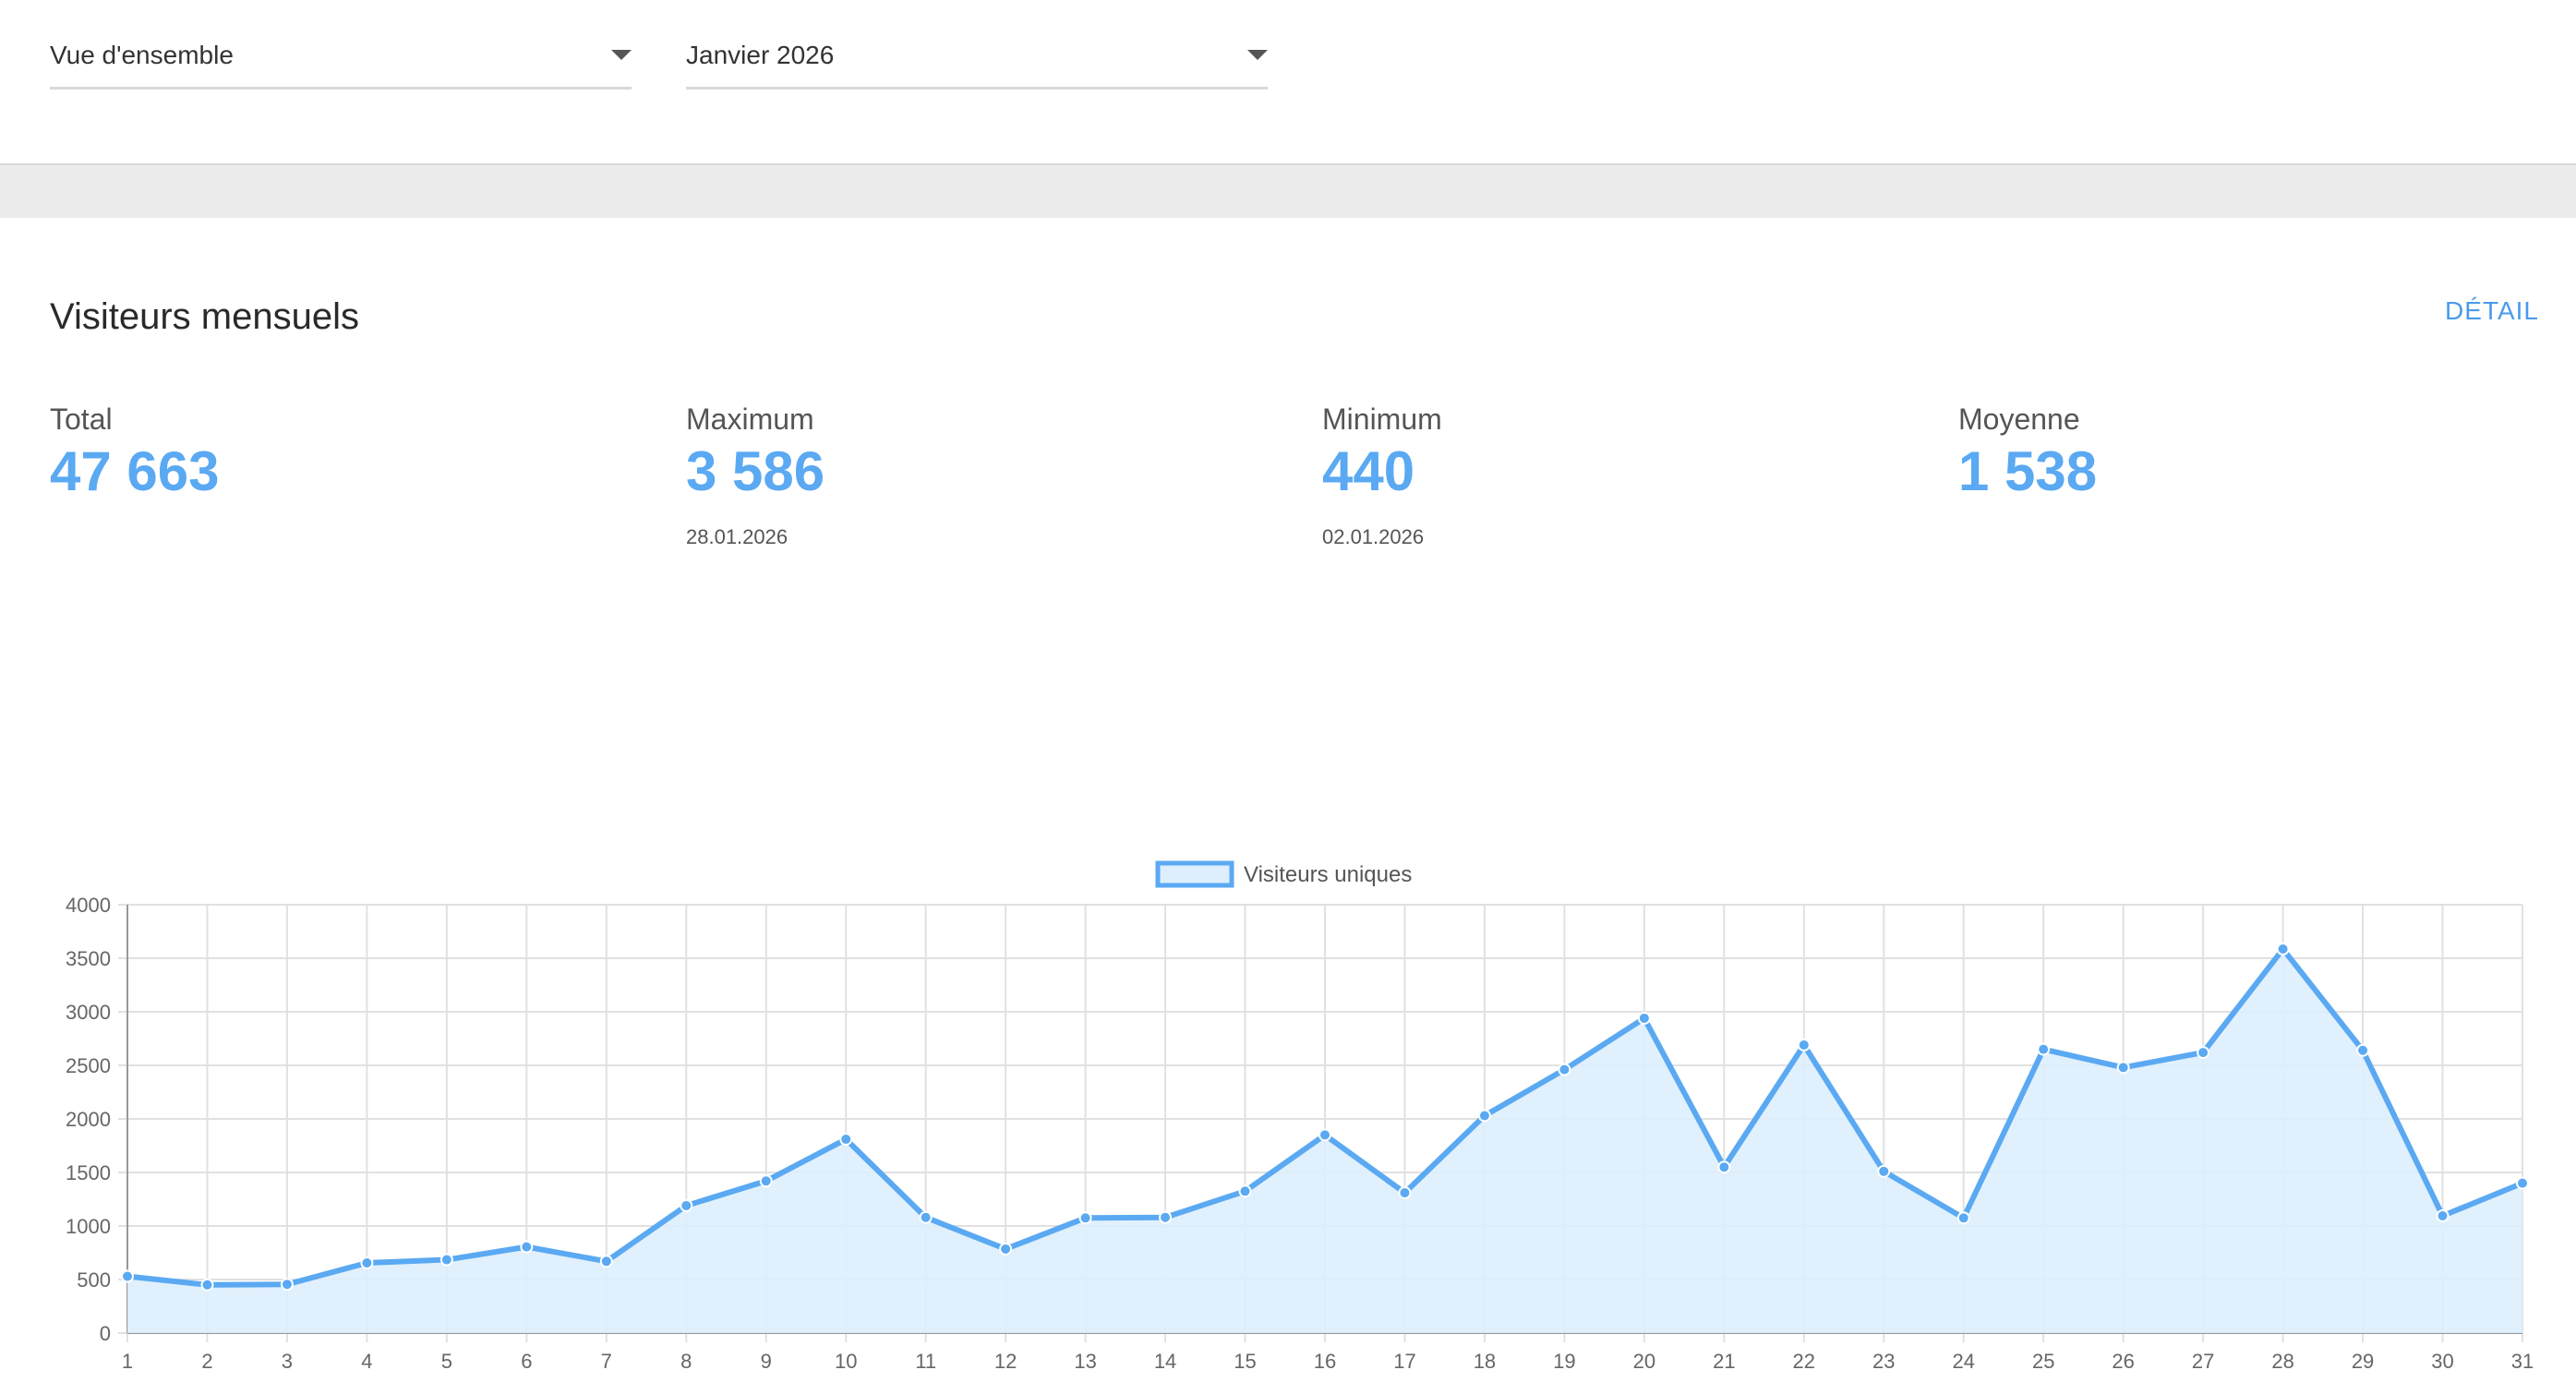 The image size is (2576, 1394). What do you see at coordinates (2028, 471) in the screenshot?
I see `stat-average-value: 1 538` at bounding box center [2028, 471].